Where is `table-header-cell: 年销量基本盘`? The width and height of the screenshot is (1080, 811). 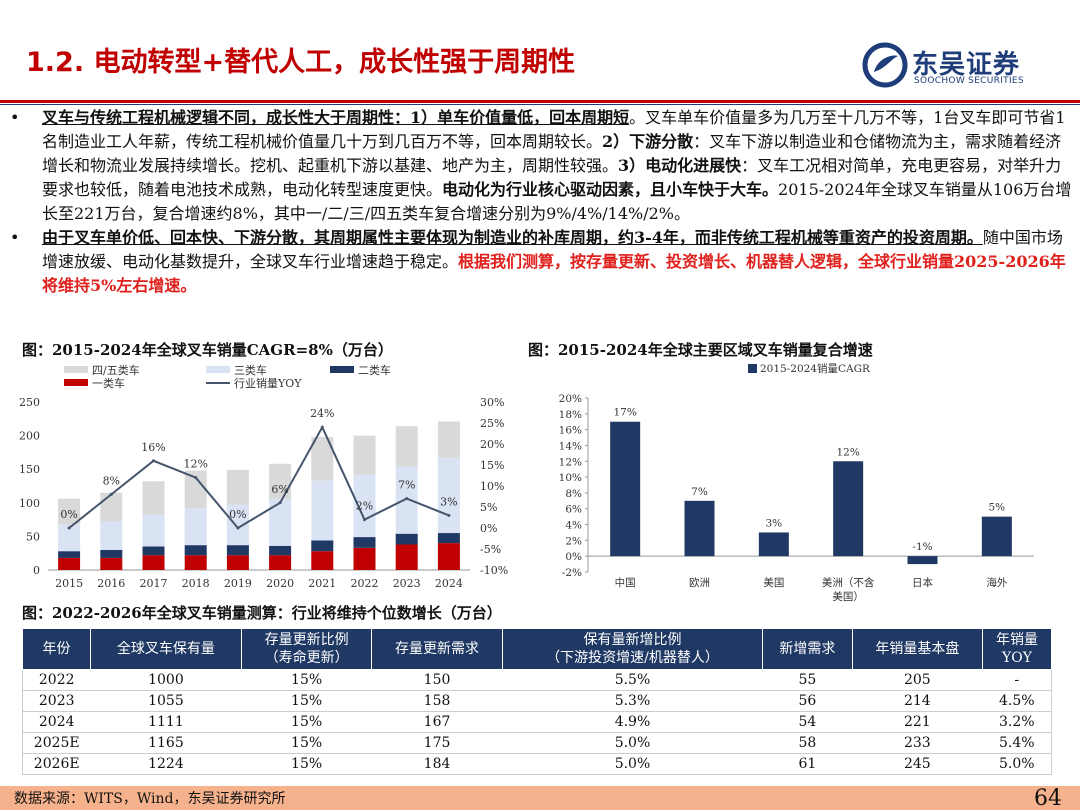 table-header-cell: 年销量基本盘 is located at coordinates (917, 649).